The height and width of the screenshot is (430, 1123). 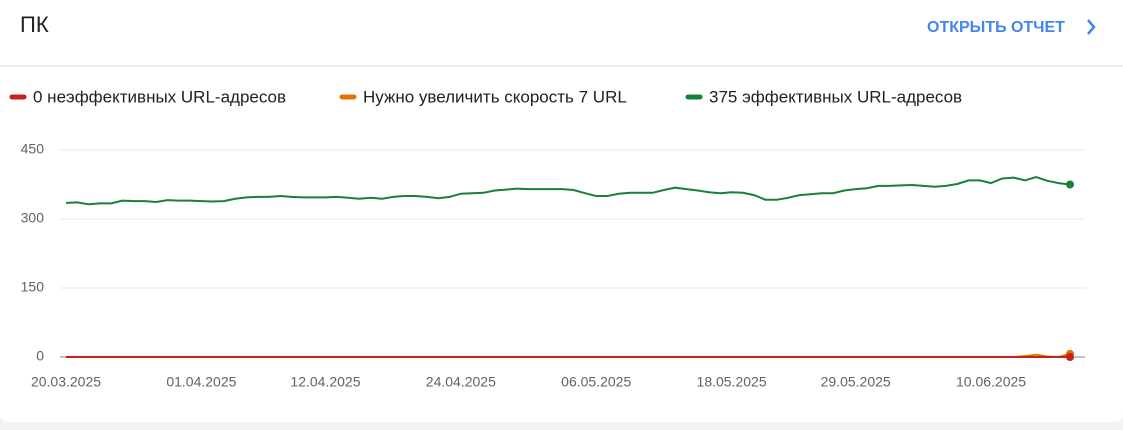 What do you see at coordinates (835, 96) in the screenshot?
I see `legend-label: 375 эффективных URL-адресов` at bounding box center [835, 96].